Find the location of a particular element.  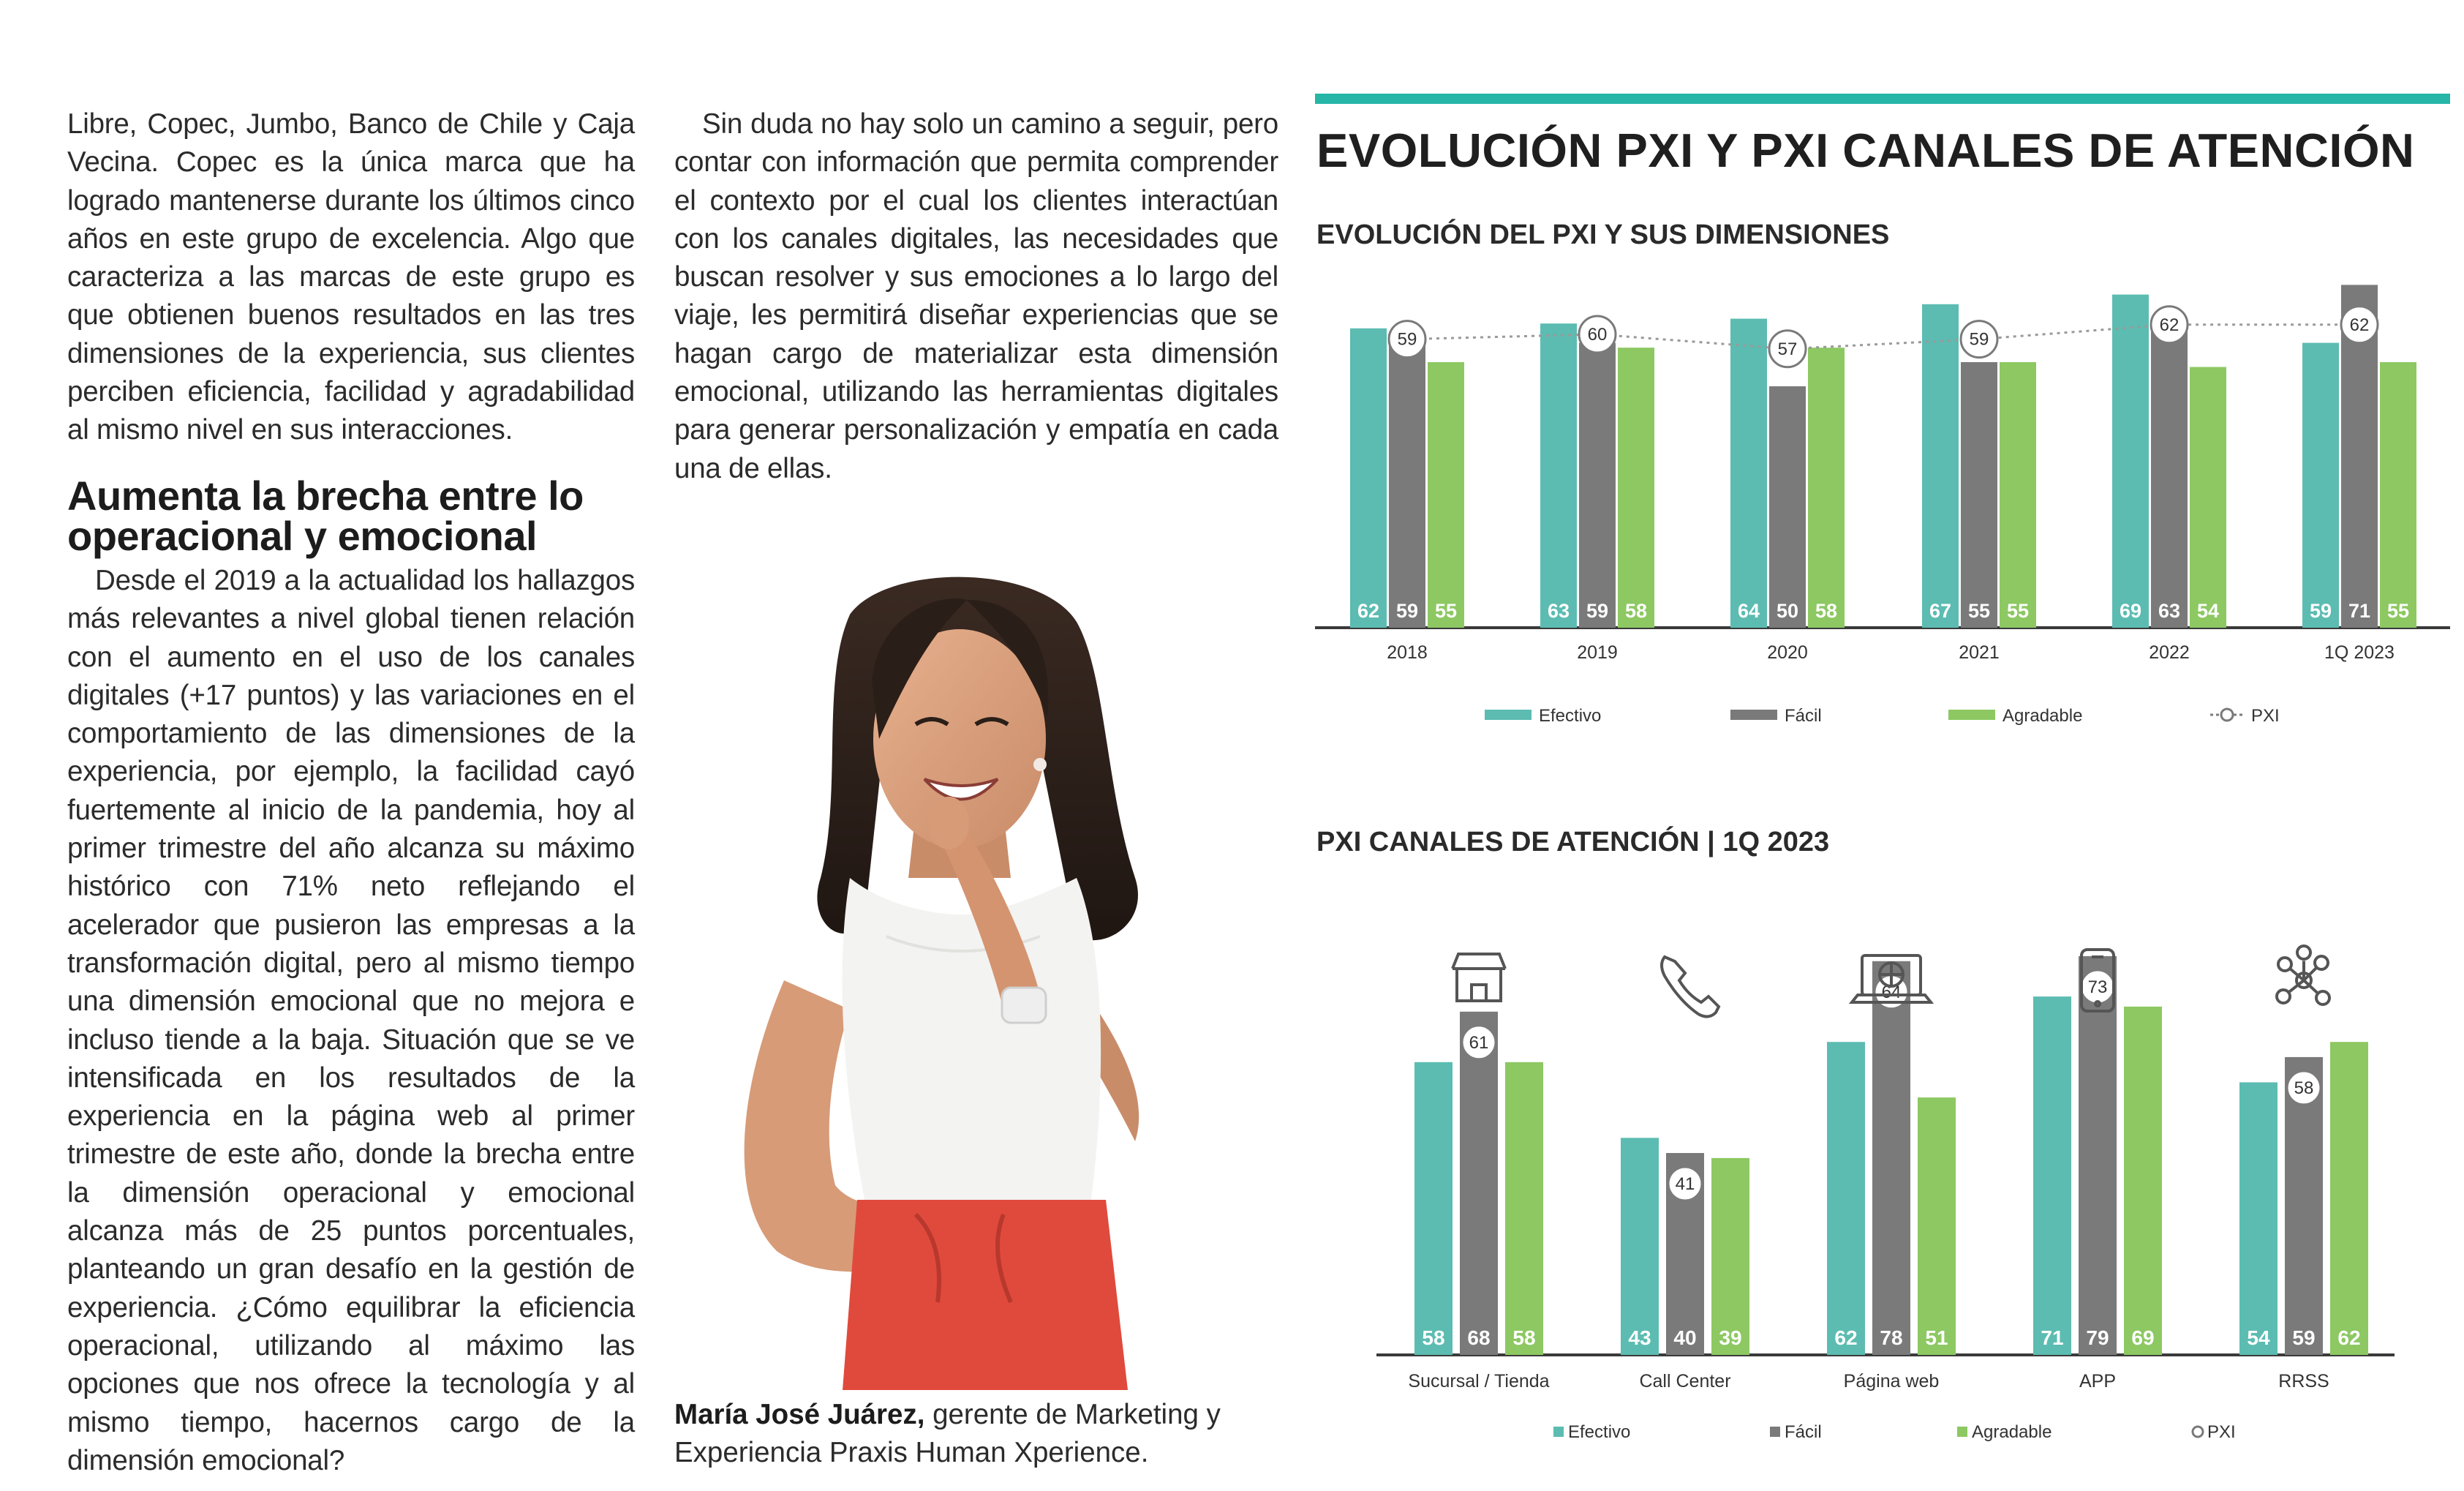

chart2-bar-value: 51 is located at coordinates (1937, 1337).